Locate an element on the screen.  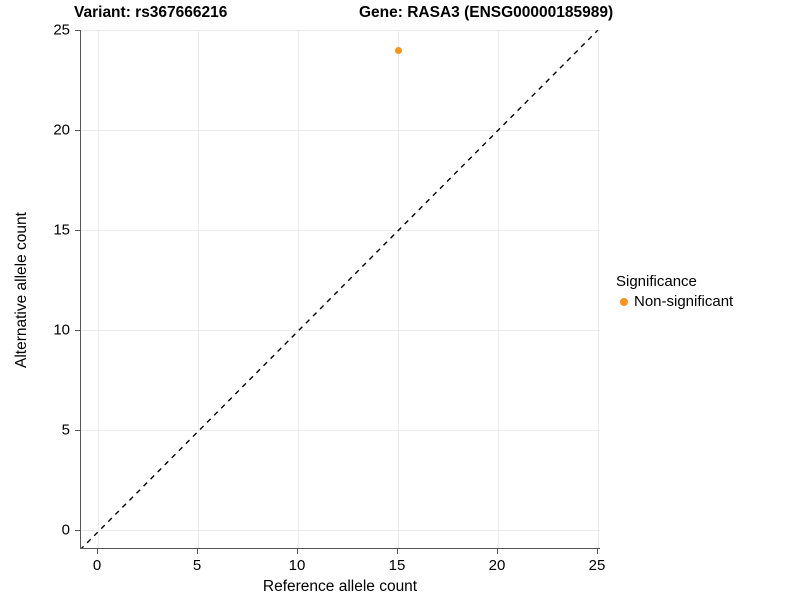
legend: Significance Non-significant is located at coordinates (706, 291).